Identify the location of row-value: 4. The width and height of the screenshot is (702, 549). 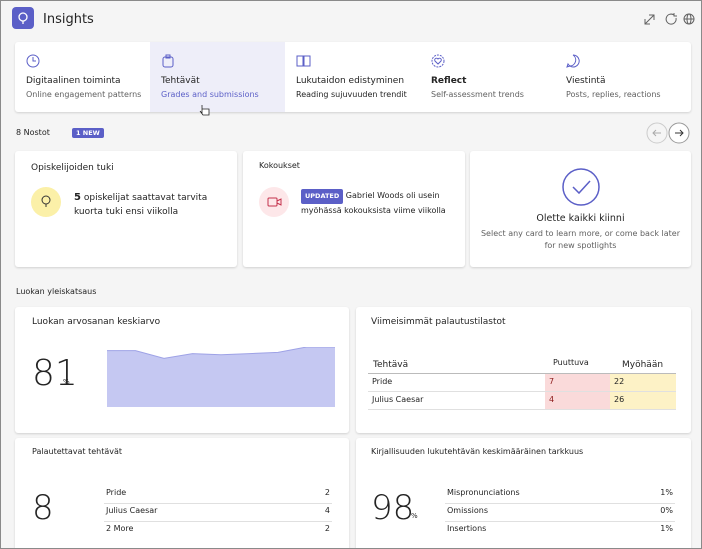
(327, 510).